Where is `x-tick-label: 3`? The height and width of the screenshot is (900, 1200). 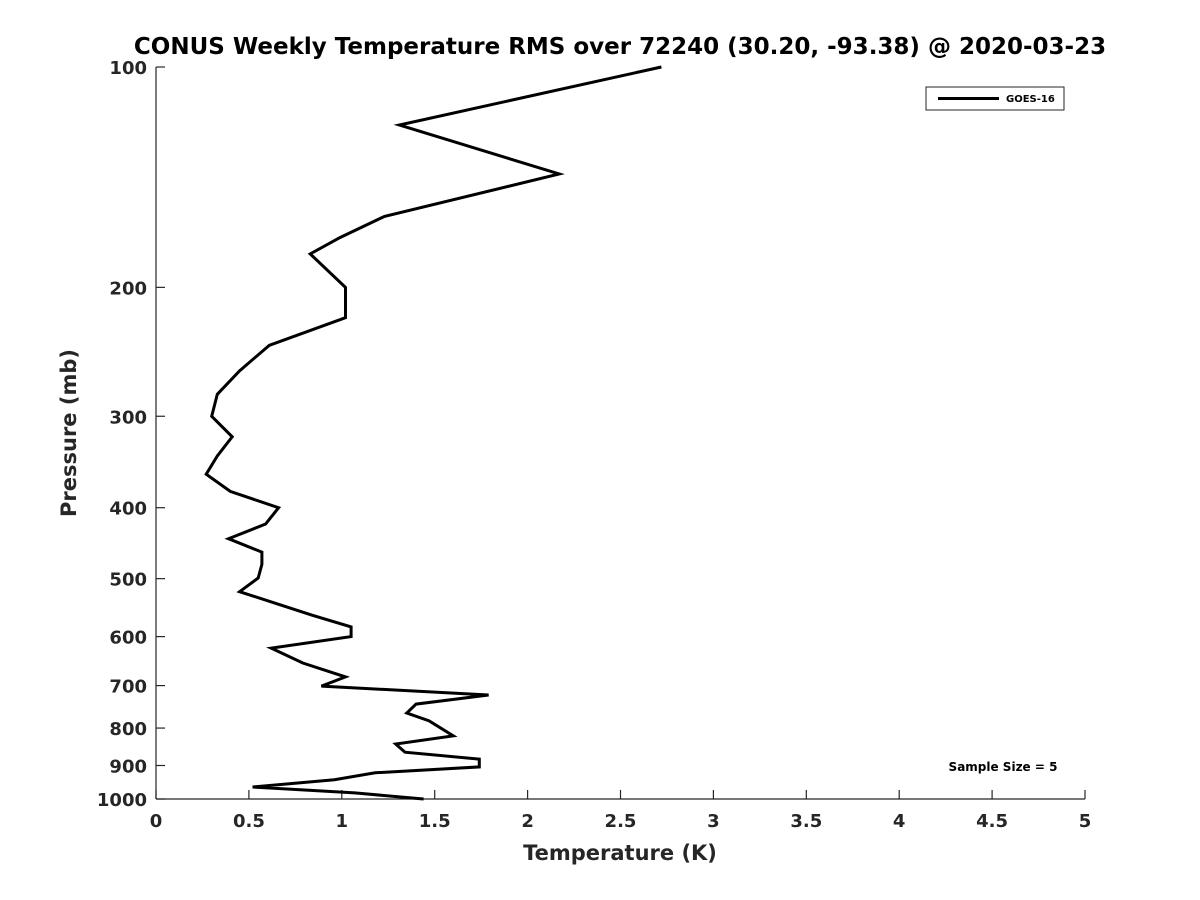 x-tick-label: 3 is located at coordinates (713, 821).